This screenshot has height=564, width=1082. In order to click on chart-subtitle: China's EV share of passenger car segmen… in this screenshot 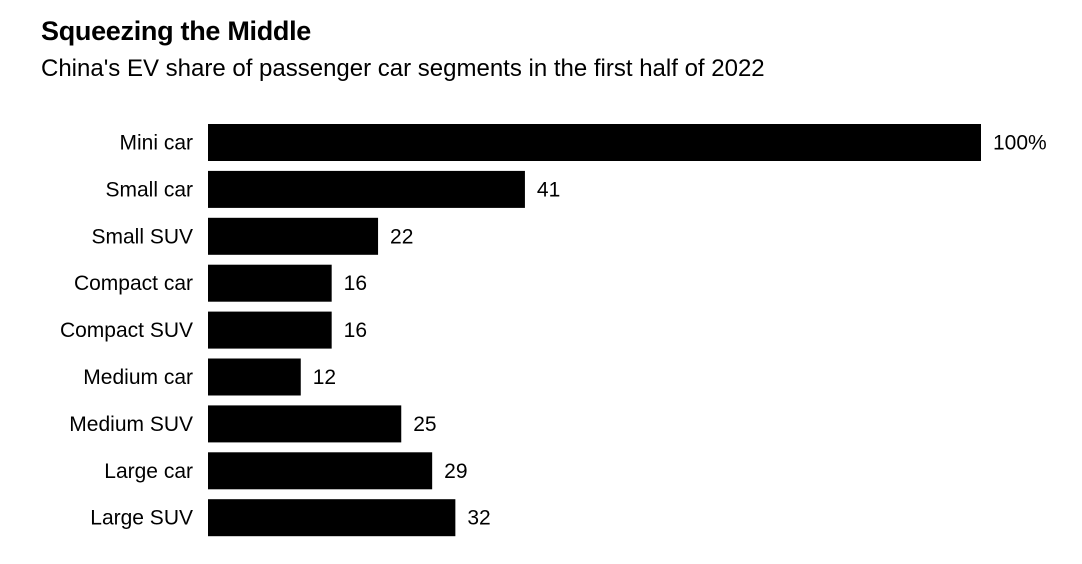, I will do `click(403, 68)`.